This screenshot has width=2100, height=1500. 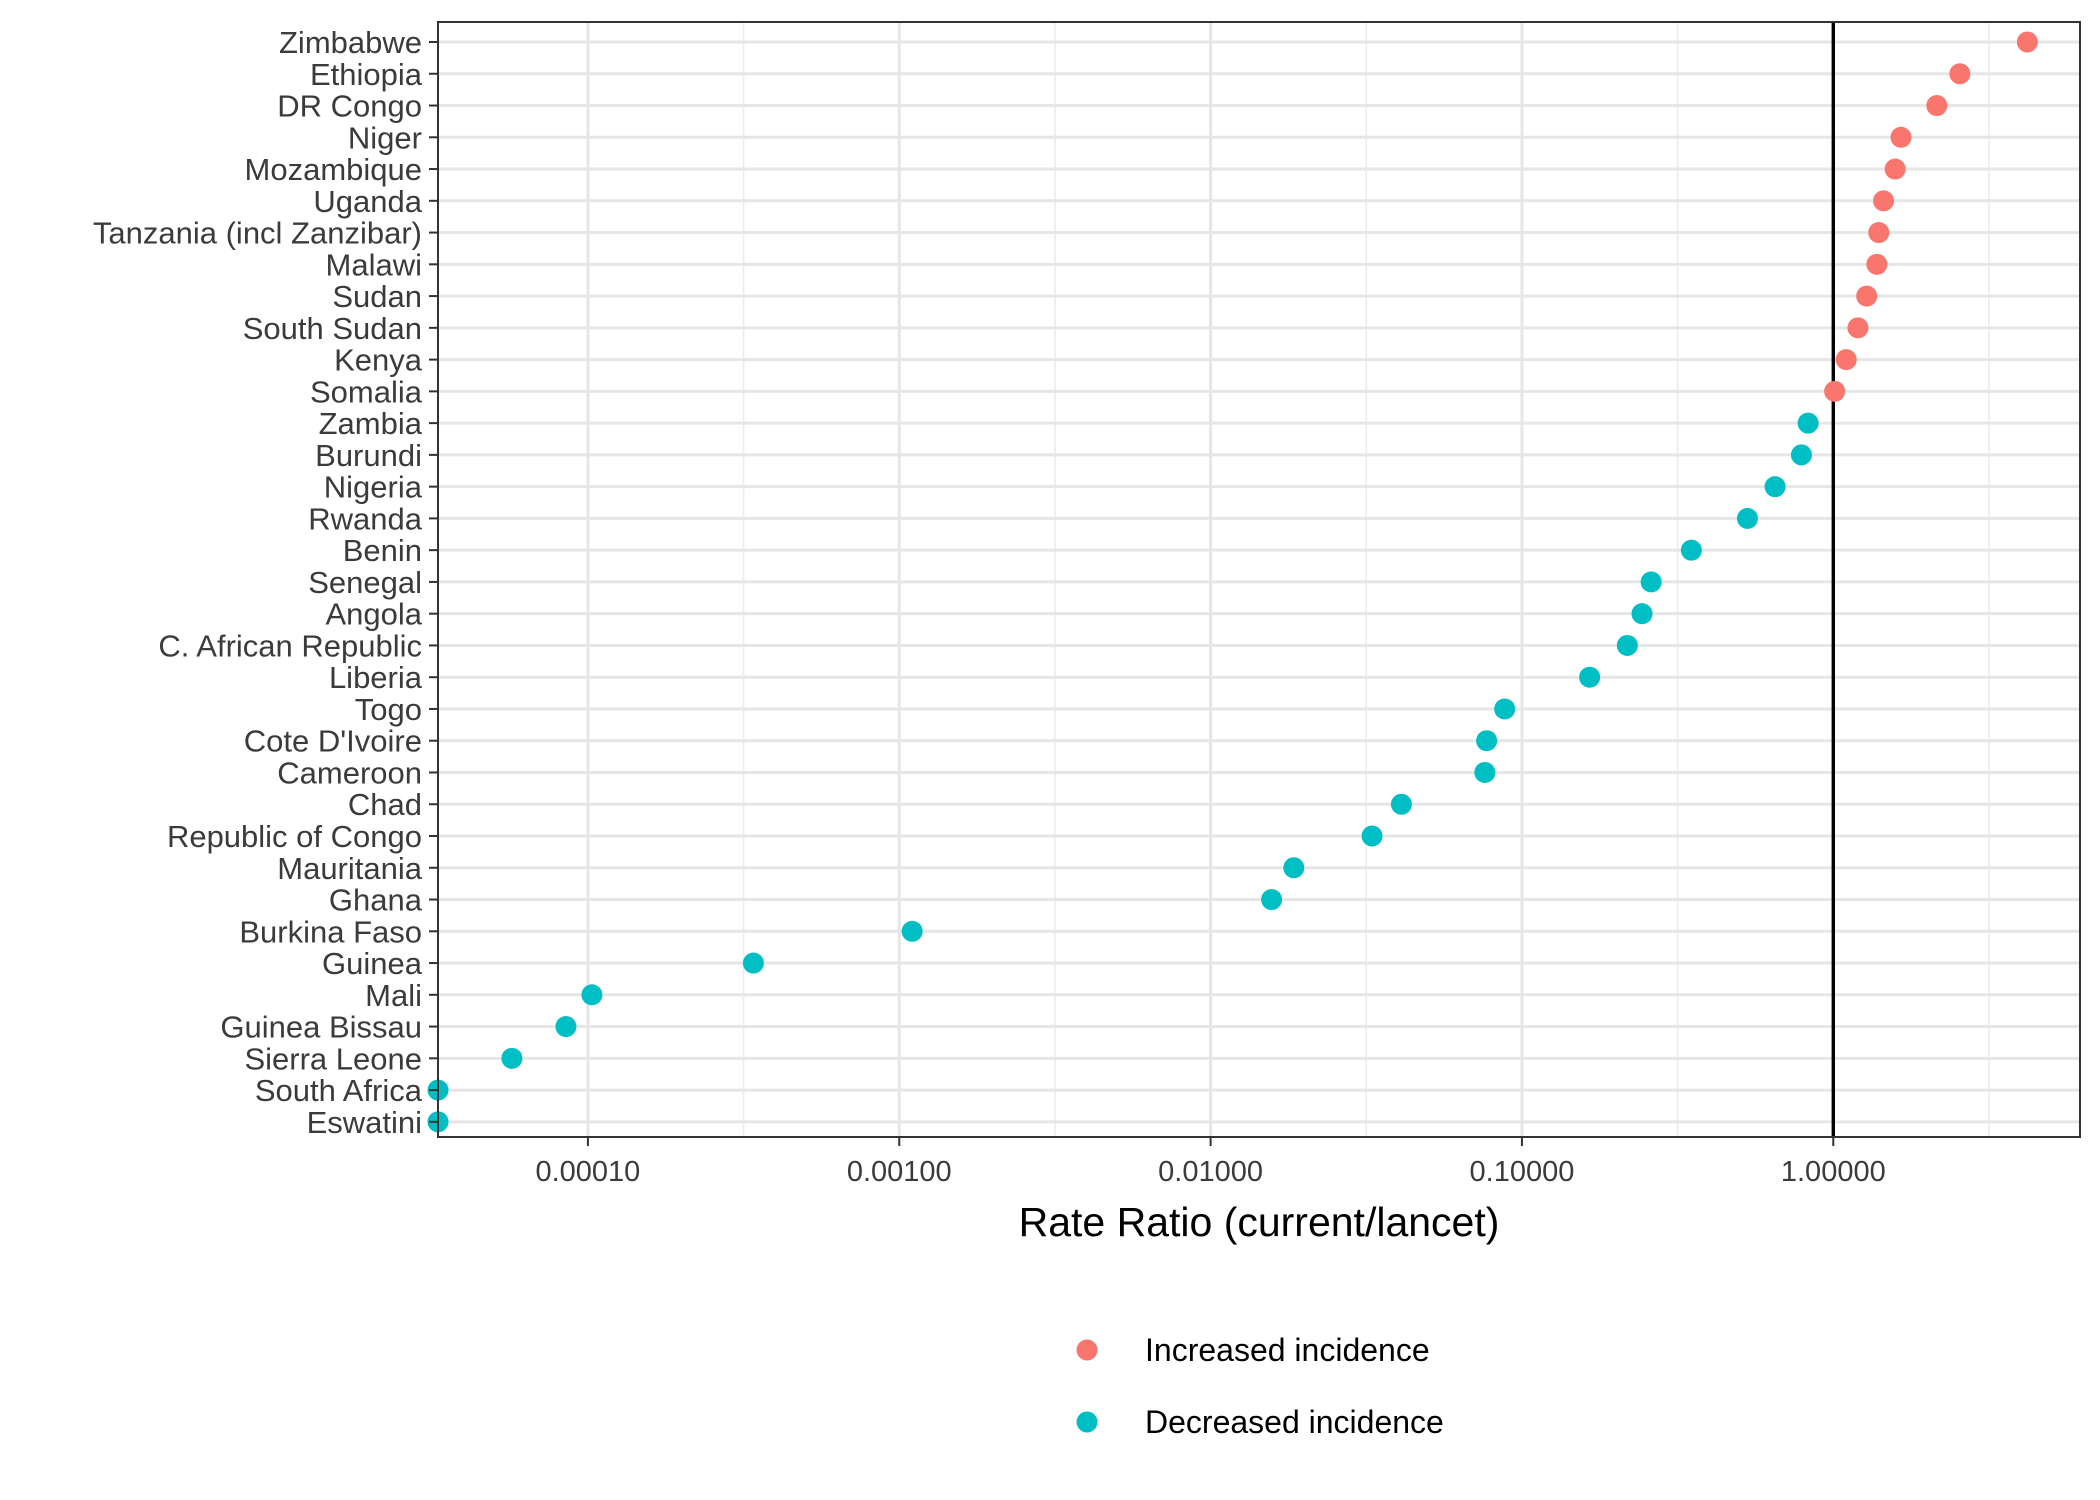 What do you see at coordinates (349, 868) in the screenshot?
I see `y-tick-label: Mauritania` at bounding box center [349, 868].